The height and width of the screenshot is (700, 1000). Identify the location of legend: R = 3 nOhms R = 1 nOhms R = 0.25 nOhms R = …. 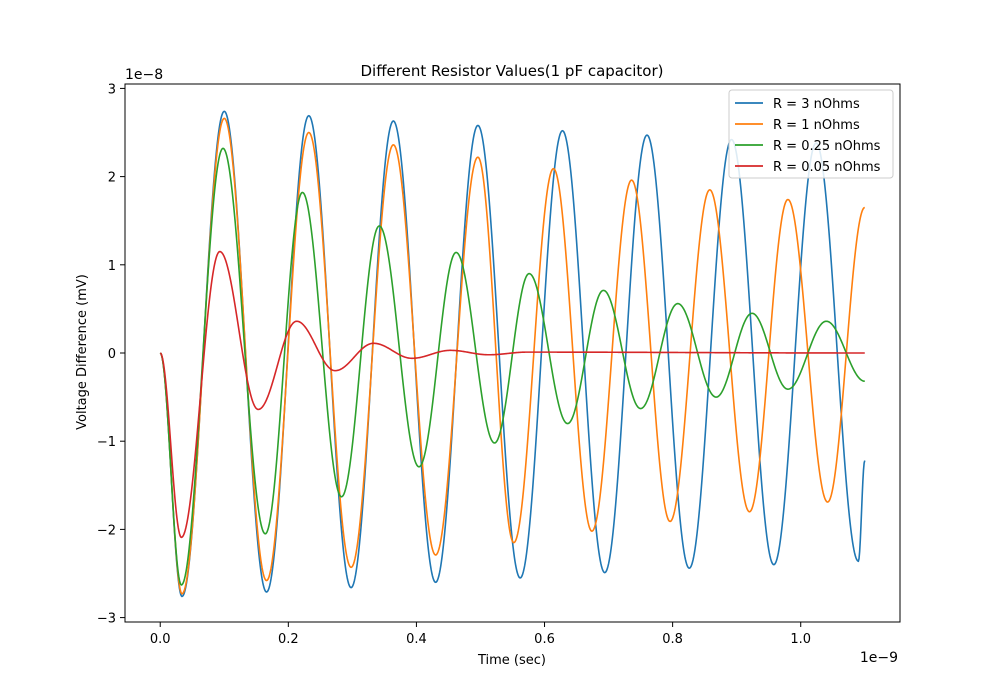
(811, 134).